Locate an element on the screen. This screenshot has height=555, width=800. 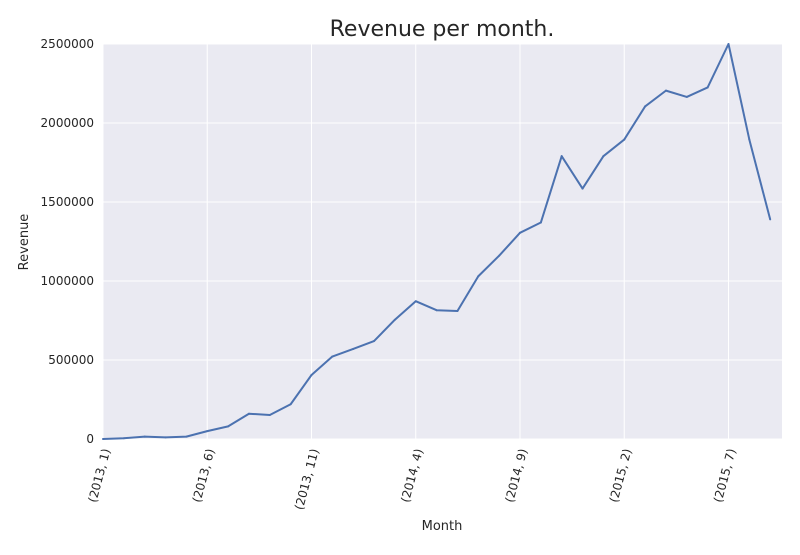
x-axis-label: Month is located at coordinates (442, 526).